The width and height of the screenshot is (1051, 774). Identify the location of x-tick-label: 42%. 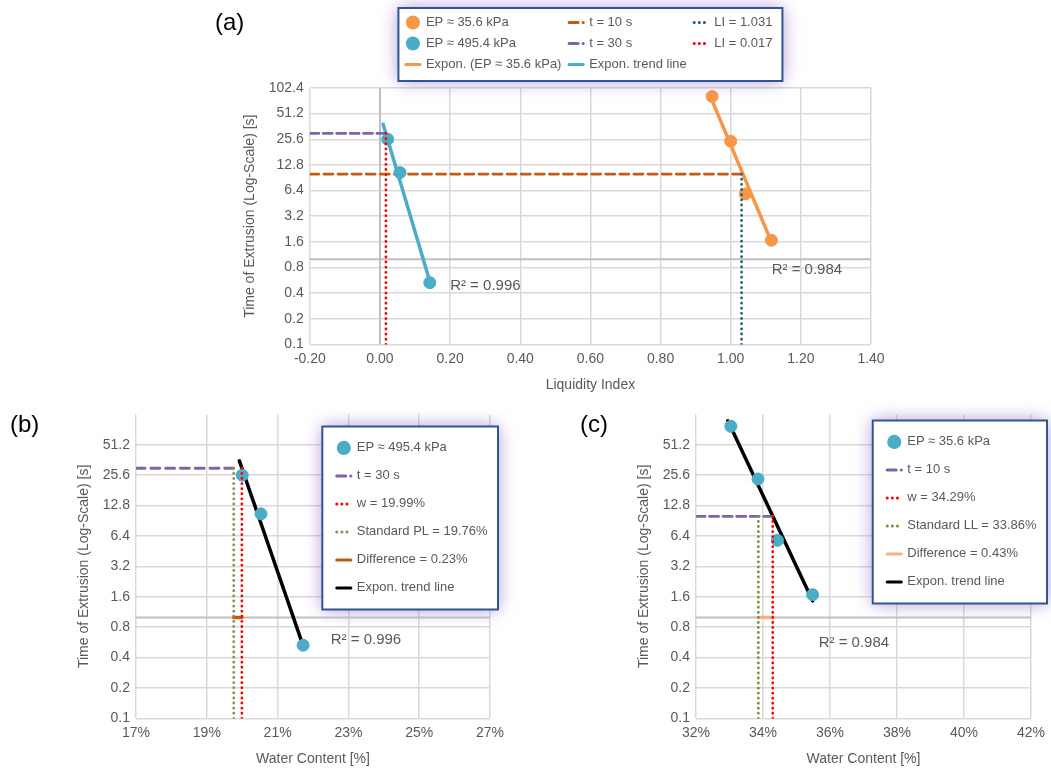
(1031, 731).